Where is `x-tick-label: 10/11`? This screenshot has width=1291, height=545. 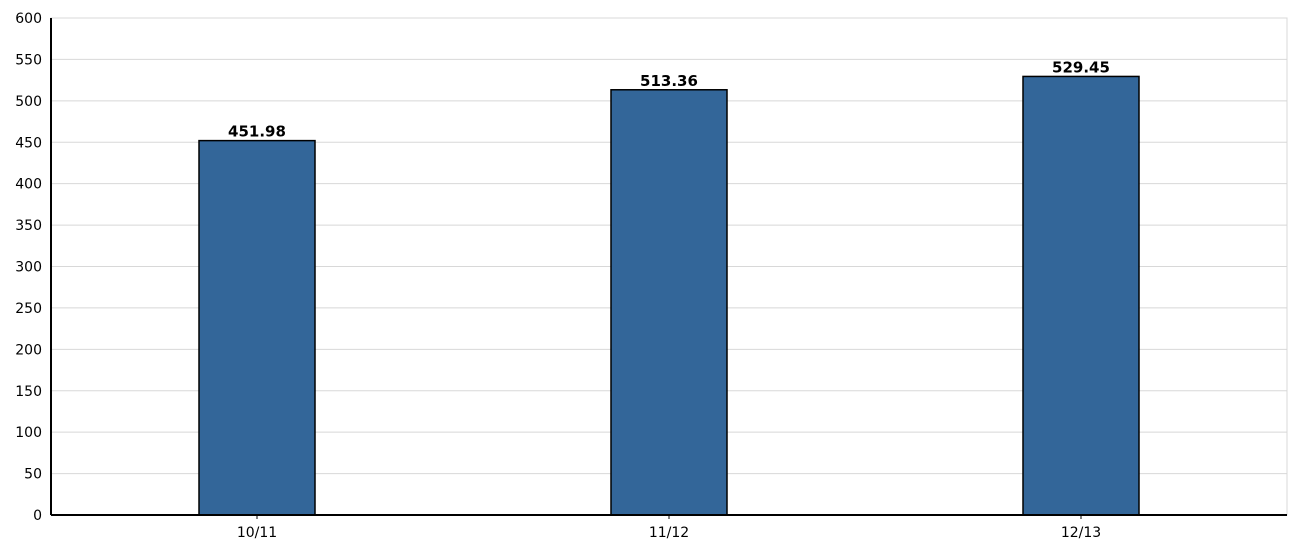
x-tick-label: 10/11 is located at coordinates (257, 533).